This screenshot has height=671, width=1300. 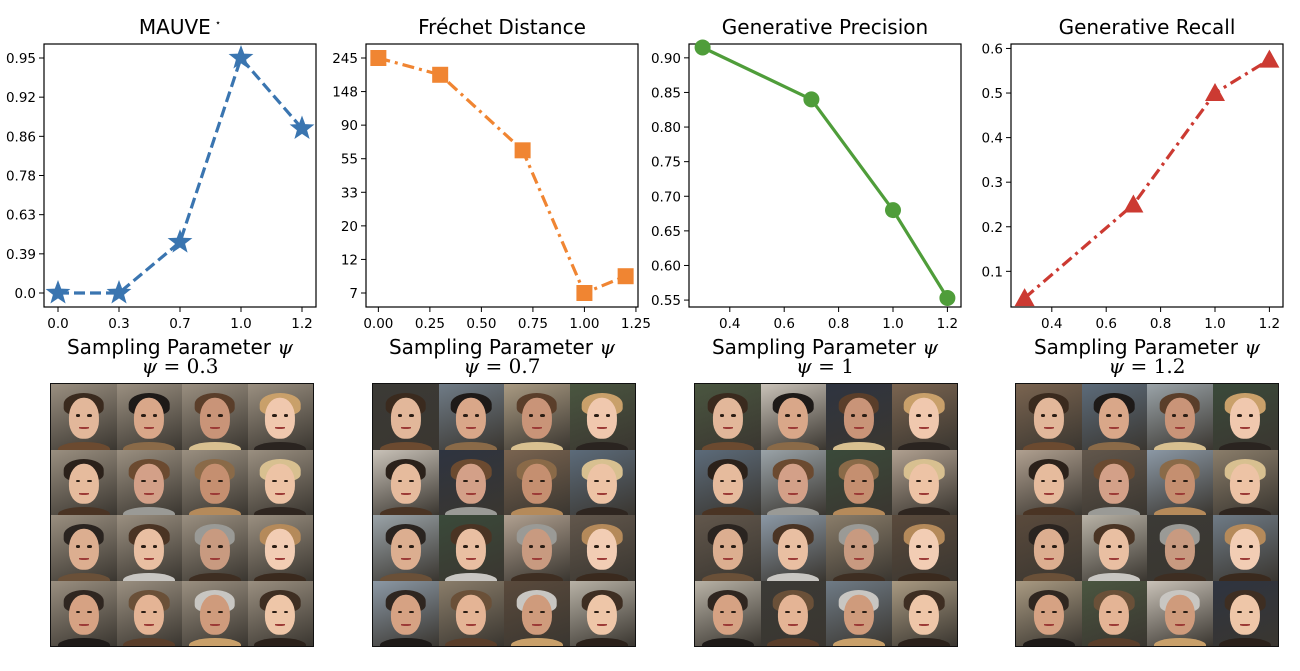 What do you see at coordinates (378, 324) in the screenshot?
I see `x-tick-label: 0.00` at bounding box center [378, 324].